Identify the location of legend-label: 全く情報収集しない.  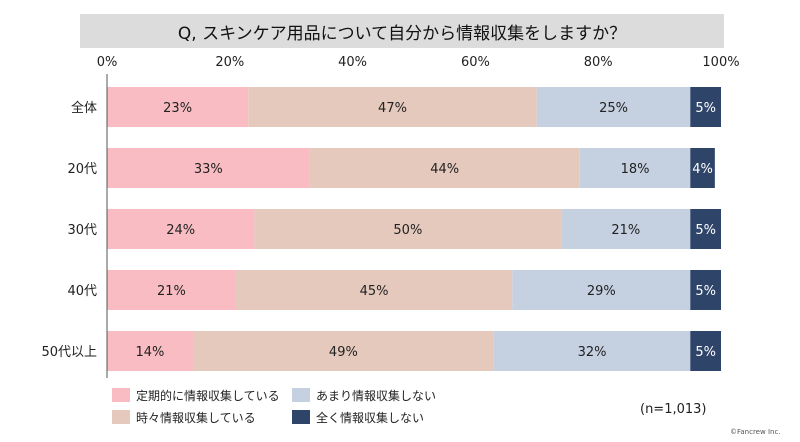
(370, 417).